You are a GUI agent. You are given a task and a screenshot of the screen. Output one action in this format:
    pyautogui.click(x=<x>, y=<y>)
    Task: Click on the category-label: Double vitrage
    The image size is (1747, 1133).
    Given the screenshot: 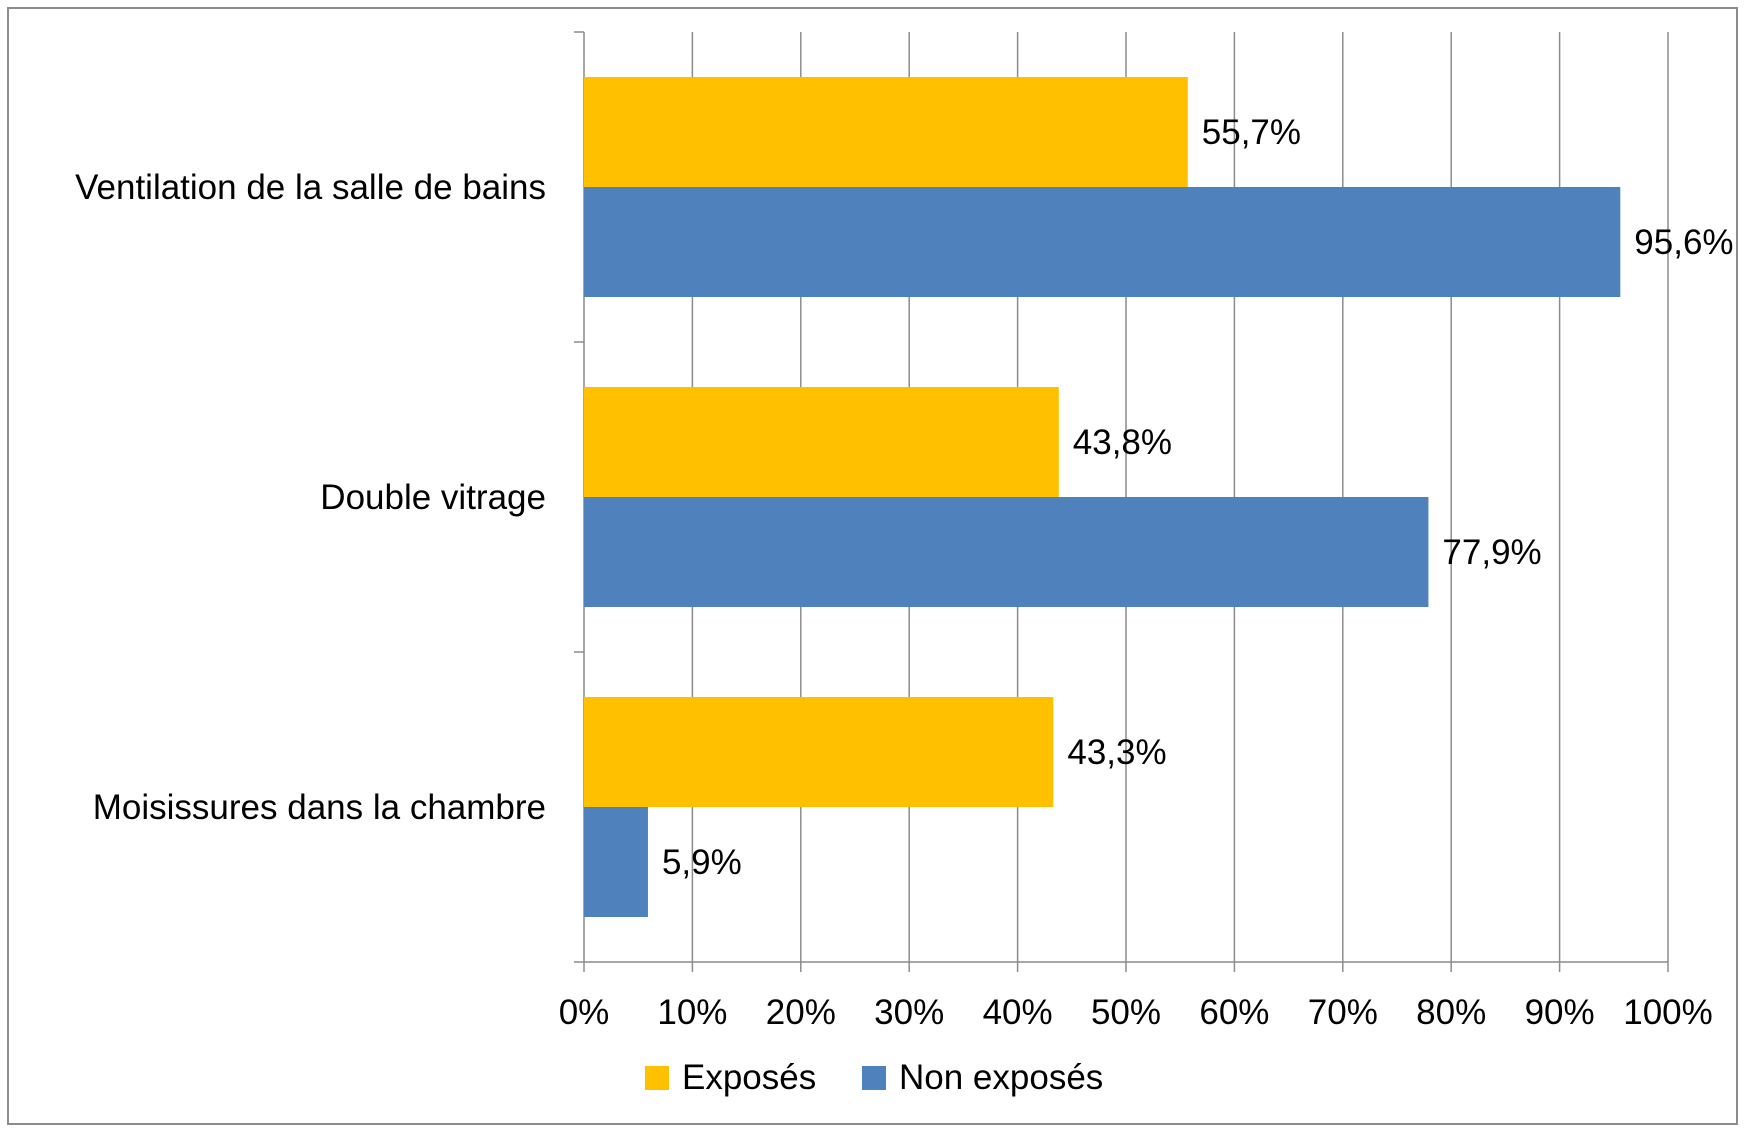 What is the action you would take?
    pyautogui.click(x=433, y=497)
    